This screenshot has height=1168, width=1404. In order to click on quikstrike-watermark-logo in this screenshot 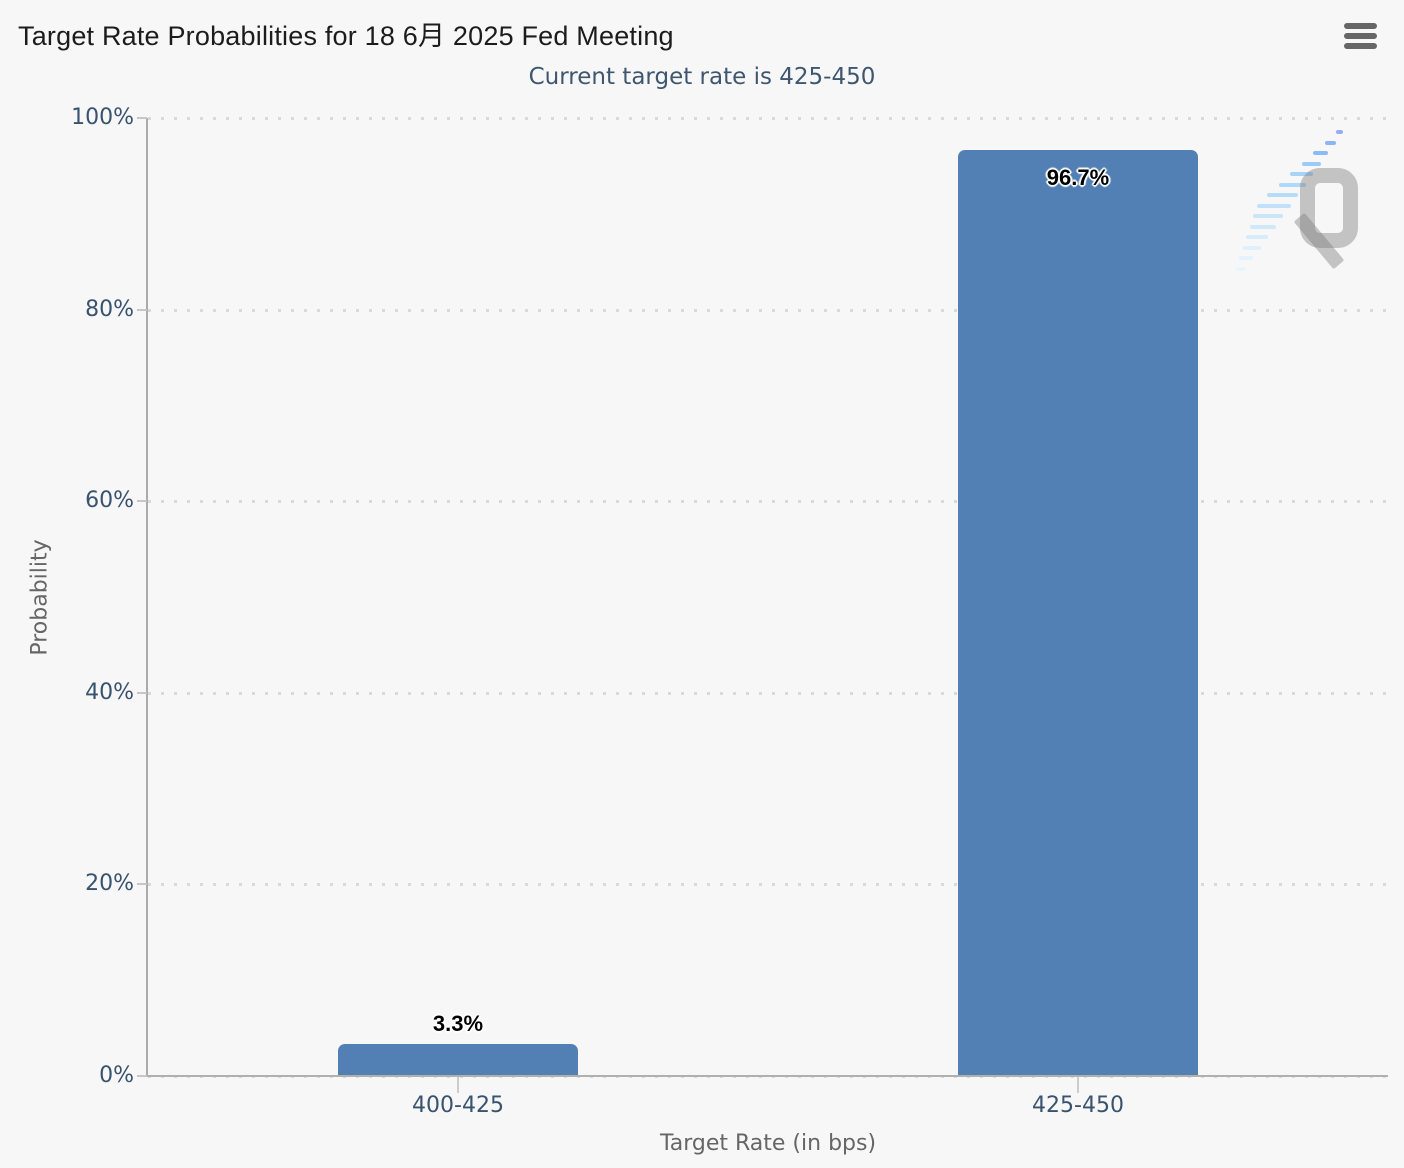, I will do `click(1312, 202)`.